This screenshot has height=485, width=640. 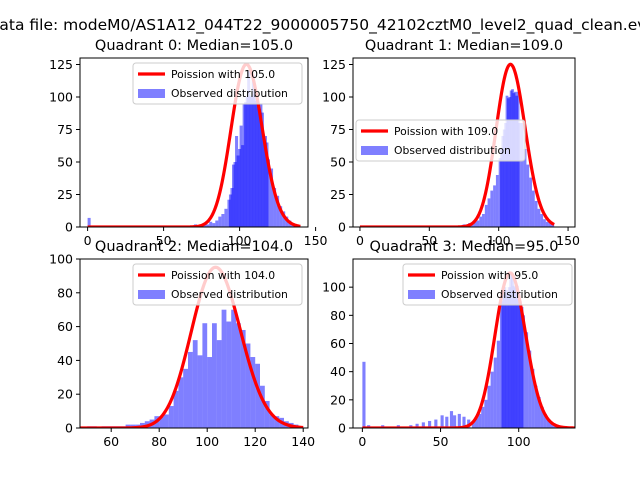 I want to click on histogram-bars, so click(x=459, y=350).